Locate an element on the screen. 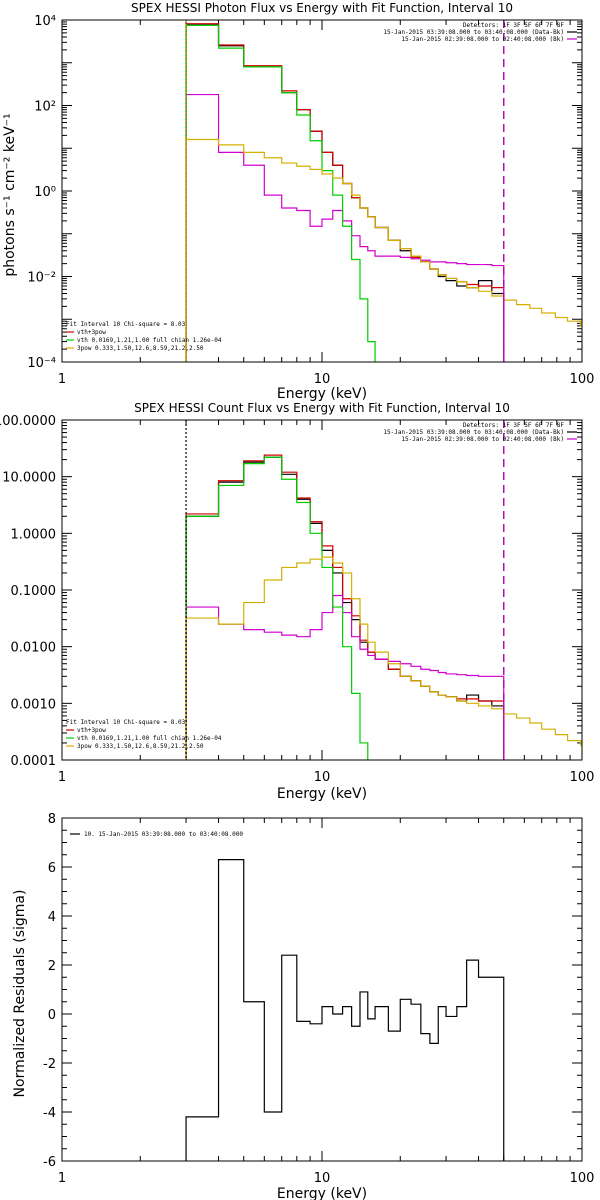  y-tick-label: 10⁻² is located at coordinates (41, 278).